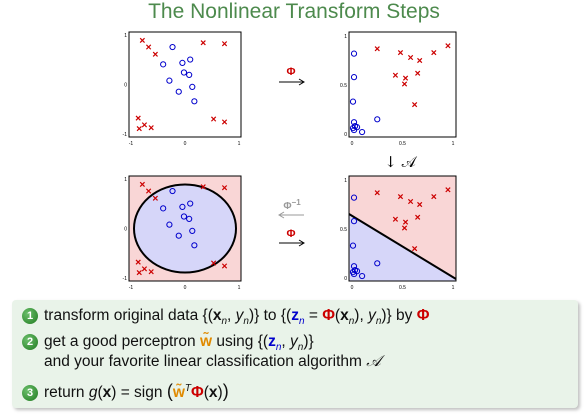 The image size is (588, 417). What do you see at coordinates (224, 322) in the screenshot?
I see `step-1-sub-n: n` at bounding box center [224, 322].